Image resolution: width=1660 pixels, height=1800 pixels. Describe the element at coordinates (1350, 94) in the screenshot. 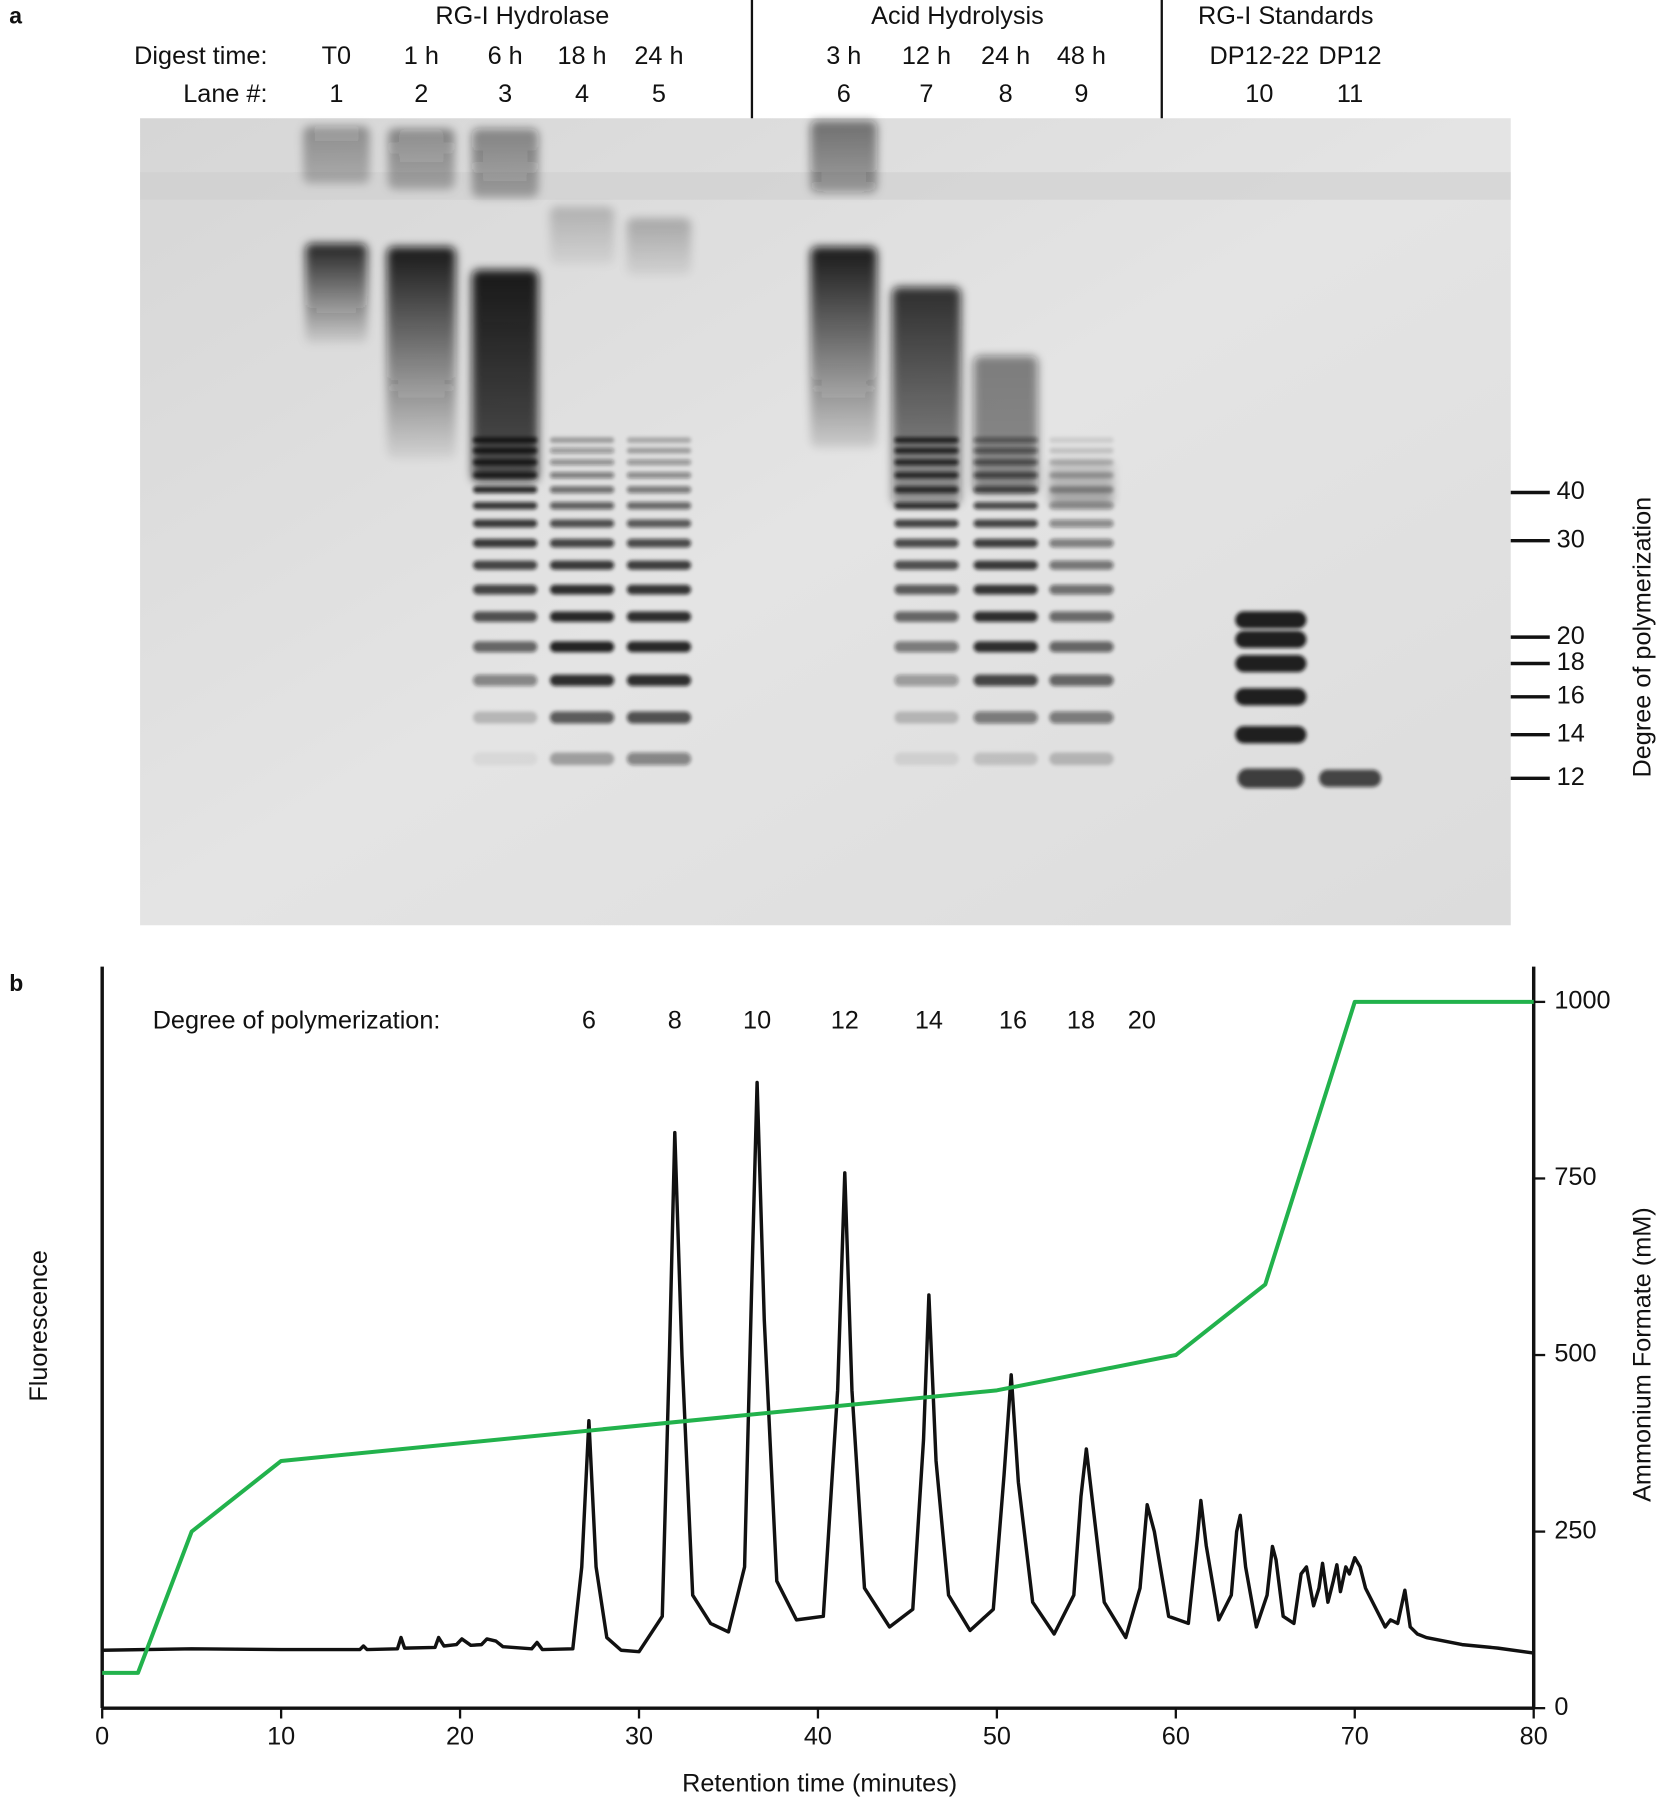

I see `lane-number: 11` at that location.